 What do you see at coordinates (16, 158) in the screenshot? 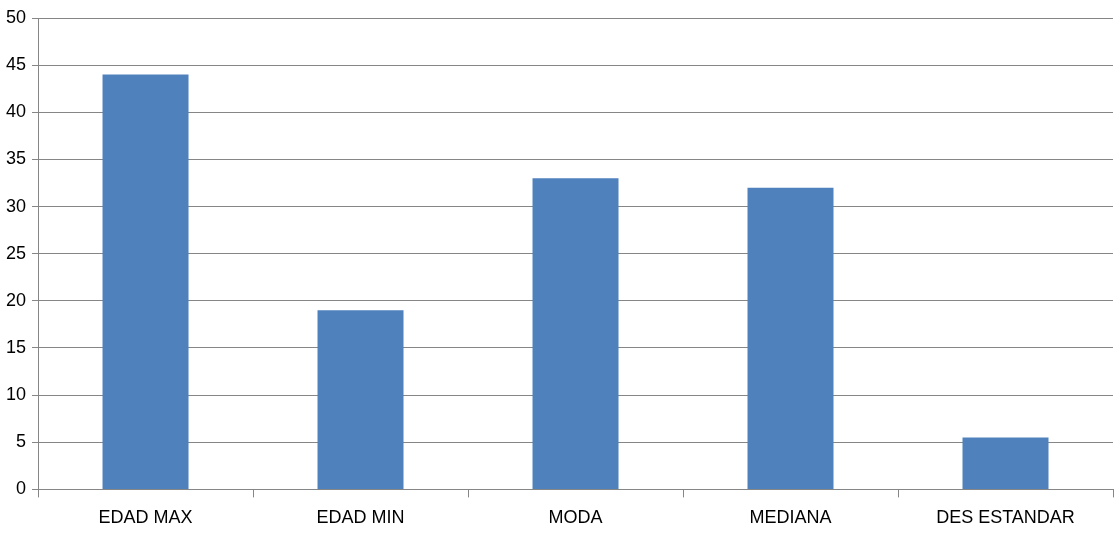
I see `y-tick-label: 35` at bounding box center [16, 158].